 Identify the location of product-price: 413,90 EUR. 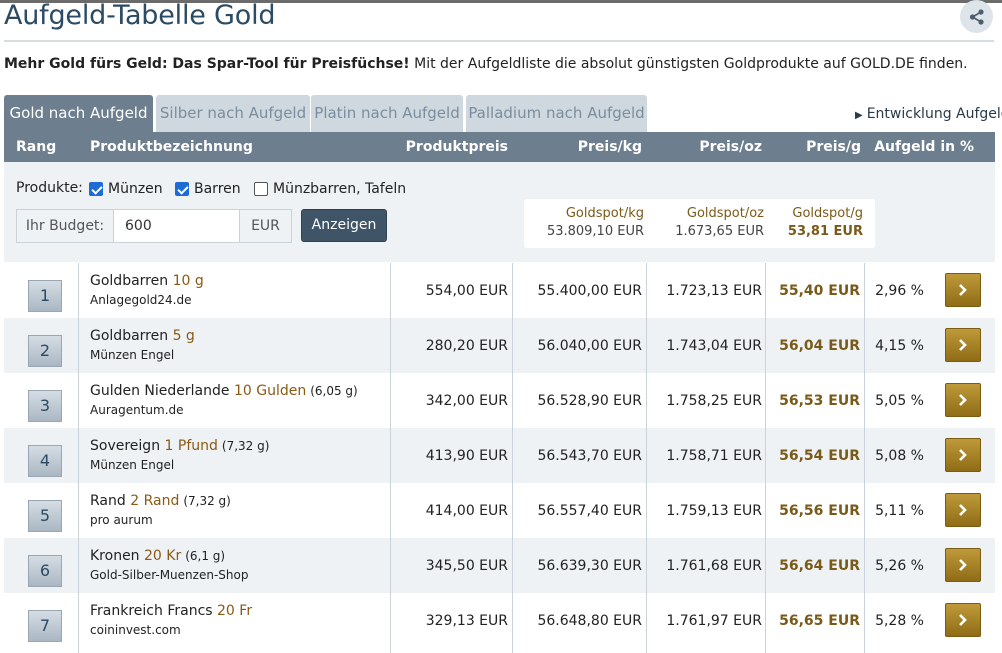
(466, 456).